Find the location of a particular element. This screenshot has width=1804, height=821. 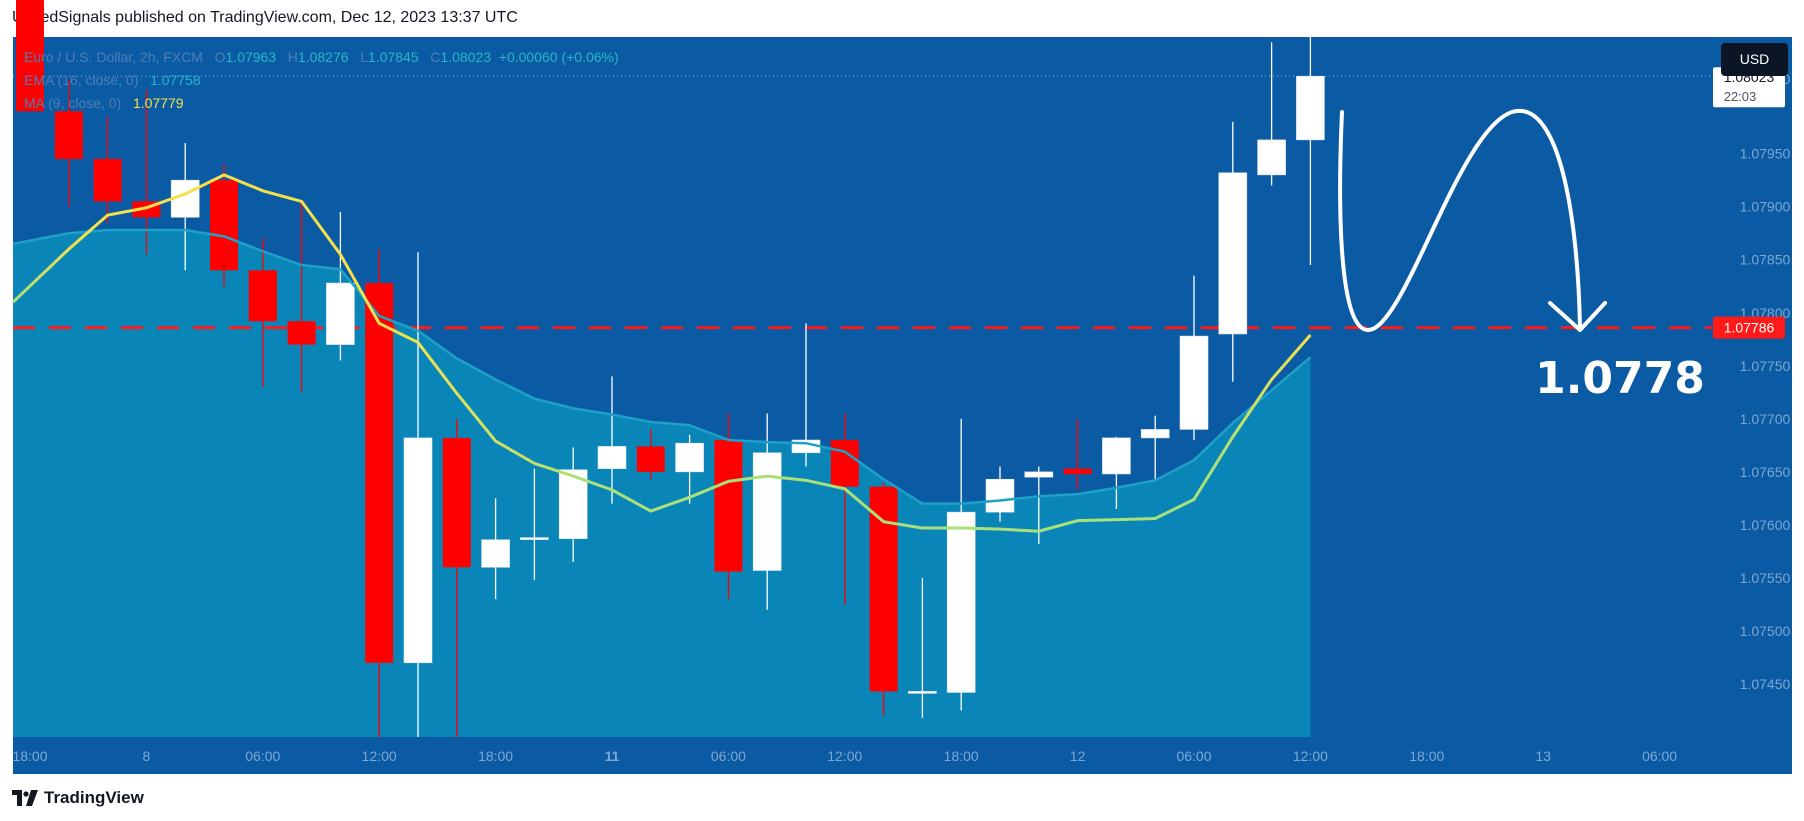

y-tick-label: 1.07750 is located at coordinates (1765, 366).